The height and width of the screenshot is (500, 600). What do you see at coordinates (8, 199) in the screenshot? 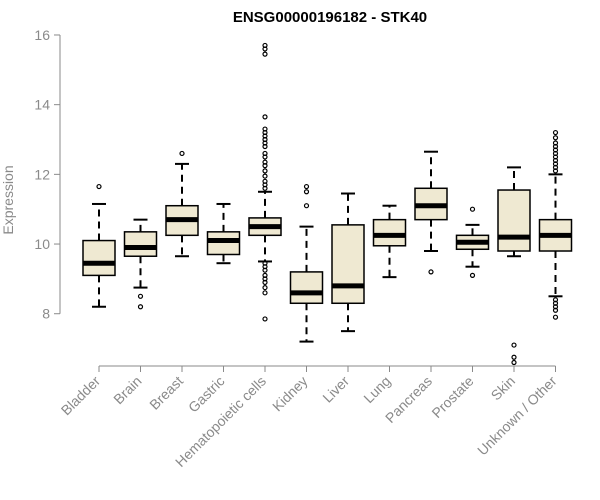
I see `y-axis-label: Expression` at bounding box center [8, 199].